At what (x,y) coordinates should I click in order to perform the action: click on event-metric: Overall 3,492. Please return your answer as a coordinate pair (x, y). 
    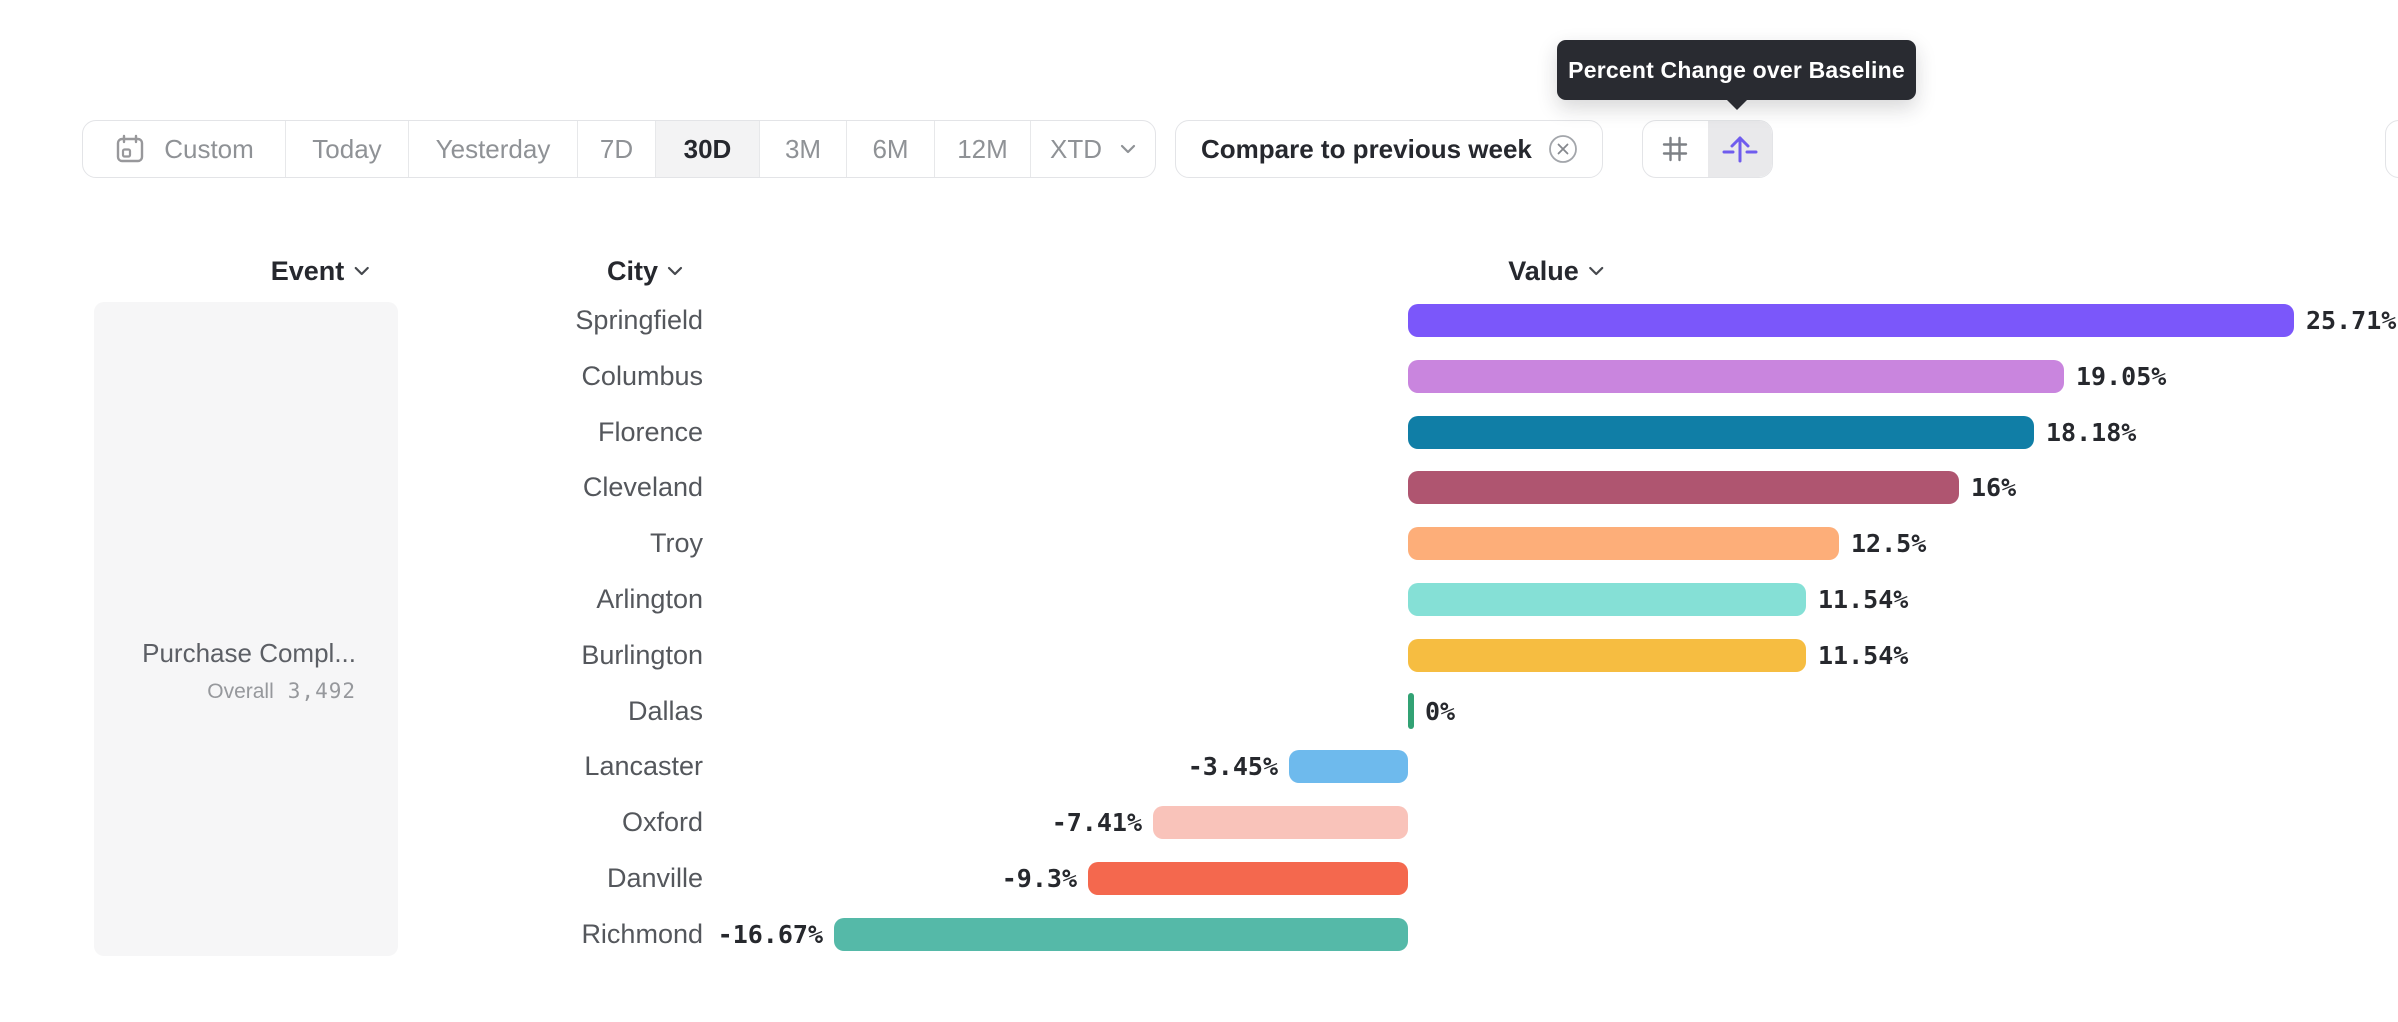
    Looking at the image, I should click on (281, 691).